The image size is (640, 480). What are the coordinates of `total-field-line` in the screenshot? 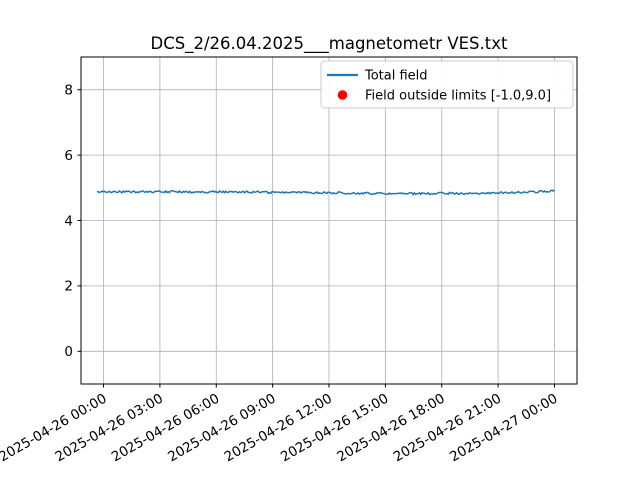 It's located at (325, 192).